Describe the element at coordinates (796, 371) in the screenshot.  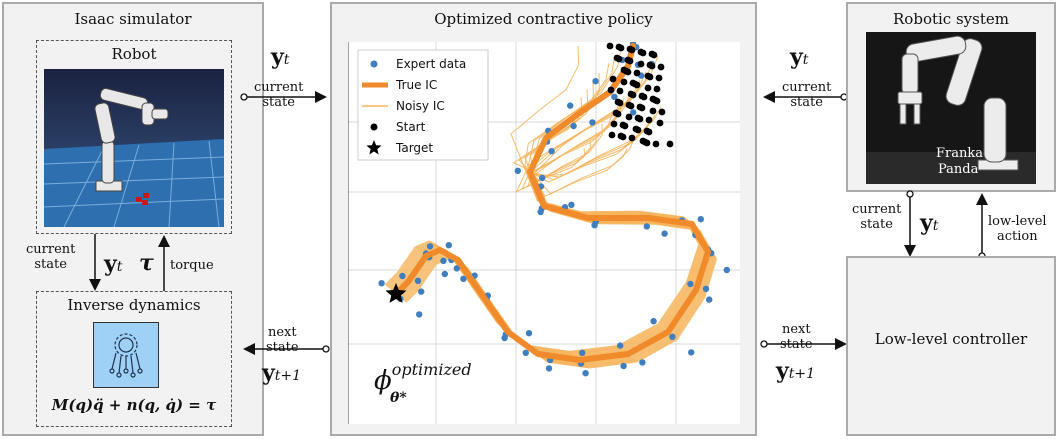
I see `right-out-yt1: yt+1` at that location.